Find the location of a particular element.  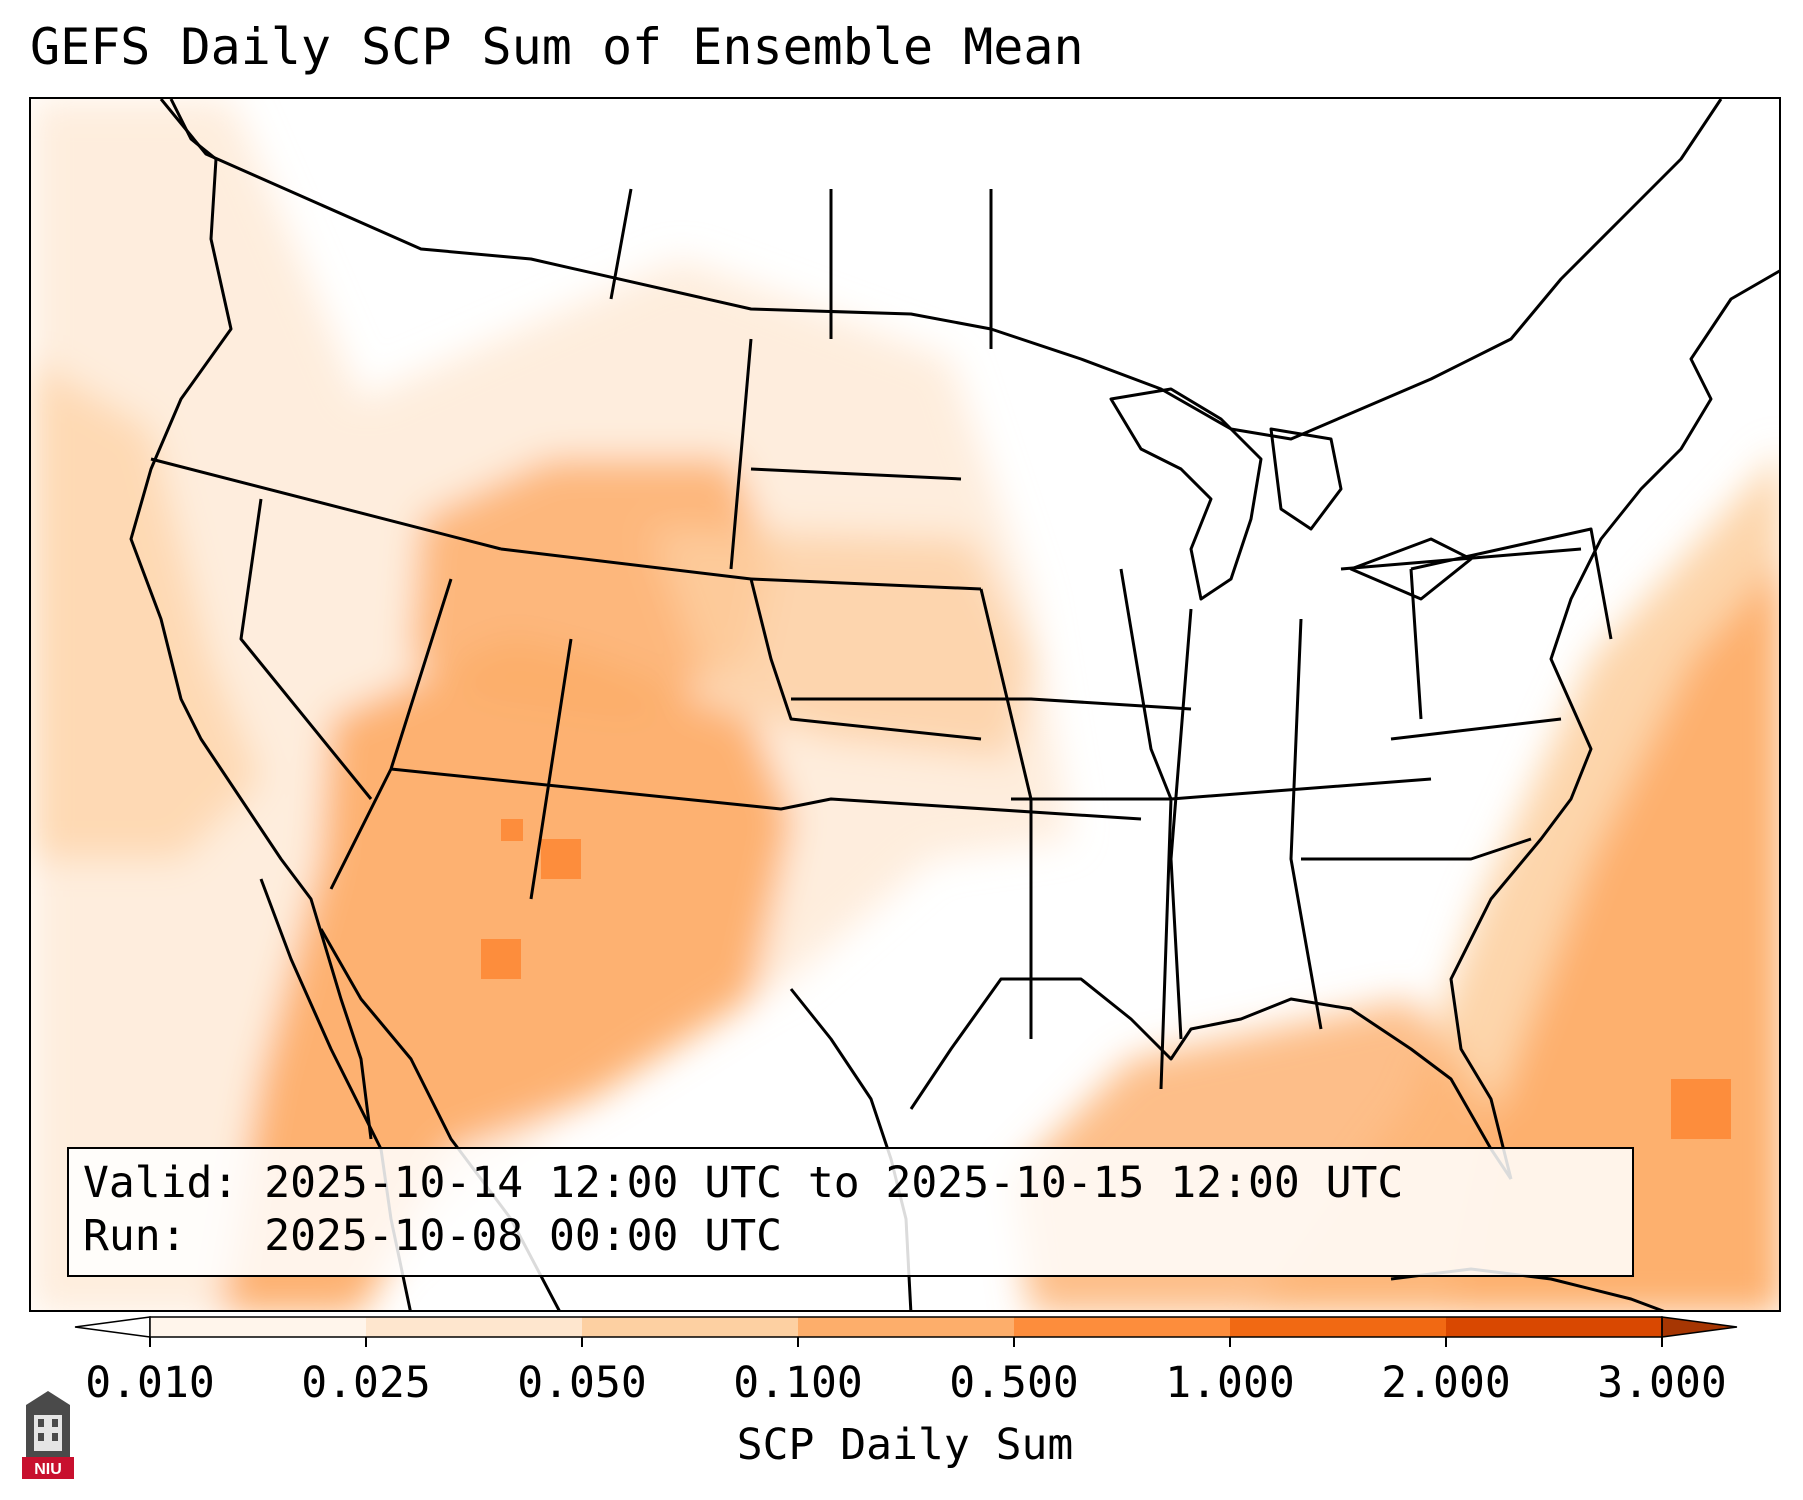

colorbar-label: SCP Daily Sum is located at coordinates (905, 1445).